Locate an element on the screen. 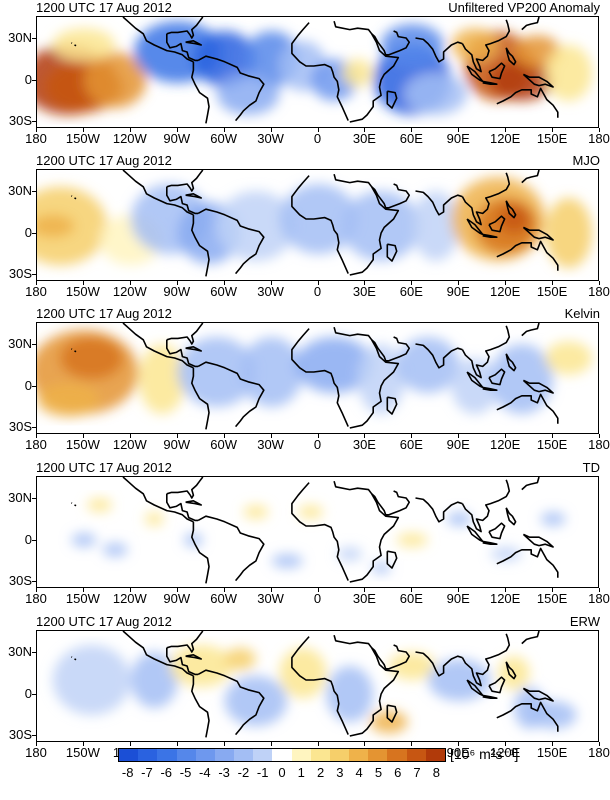 The image size is (610, 800). panel-label: TD is located at coordinates (591, 467).